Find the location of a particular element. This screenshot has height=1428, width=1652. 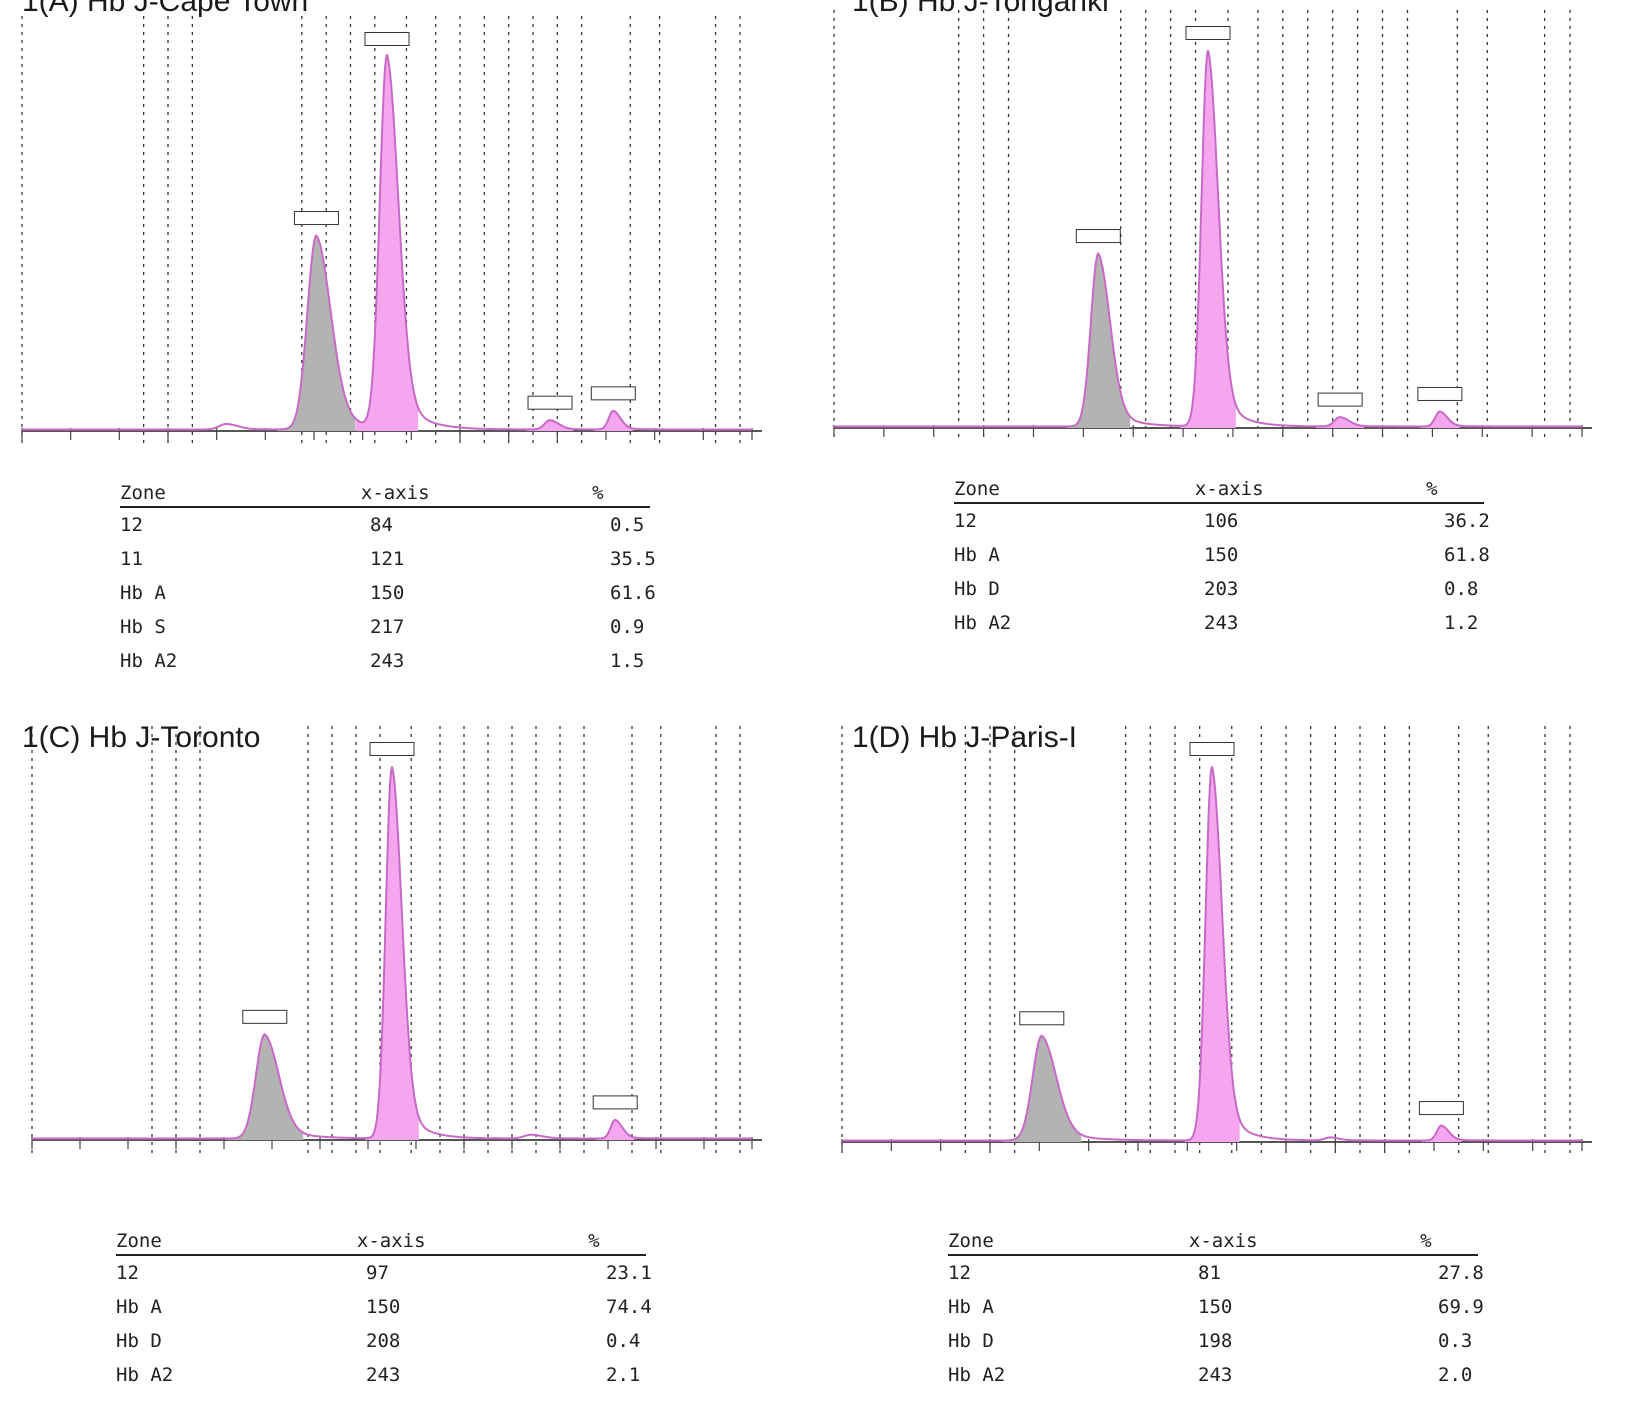

table-row: Hb A2 243 1.2 is located at coordinates (1216, 623).